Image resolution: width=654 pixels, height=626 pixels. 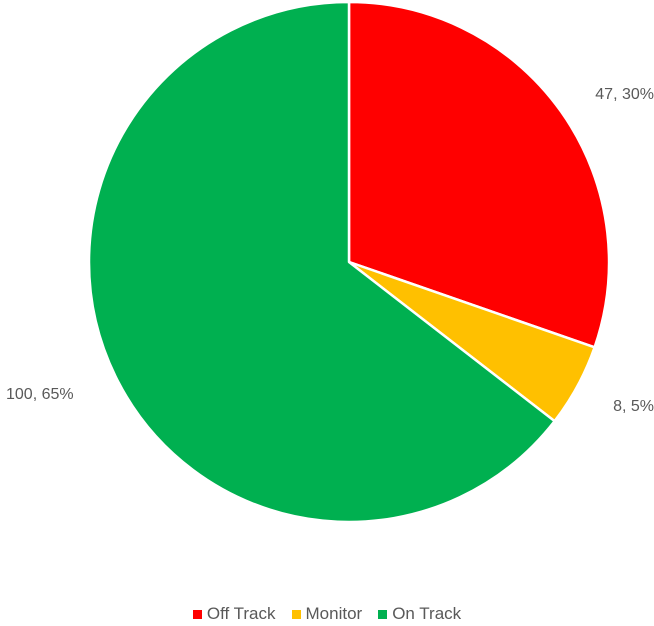 I want to click on legend-item-monitor: Monitor, so click(x=327, y=614).